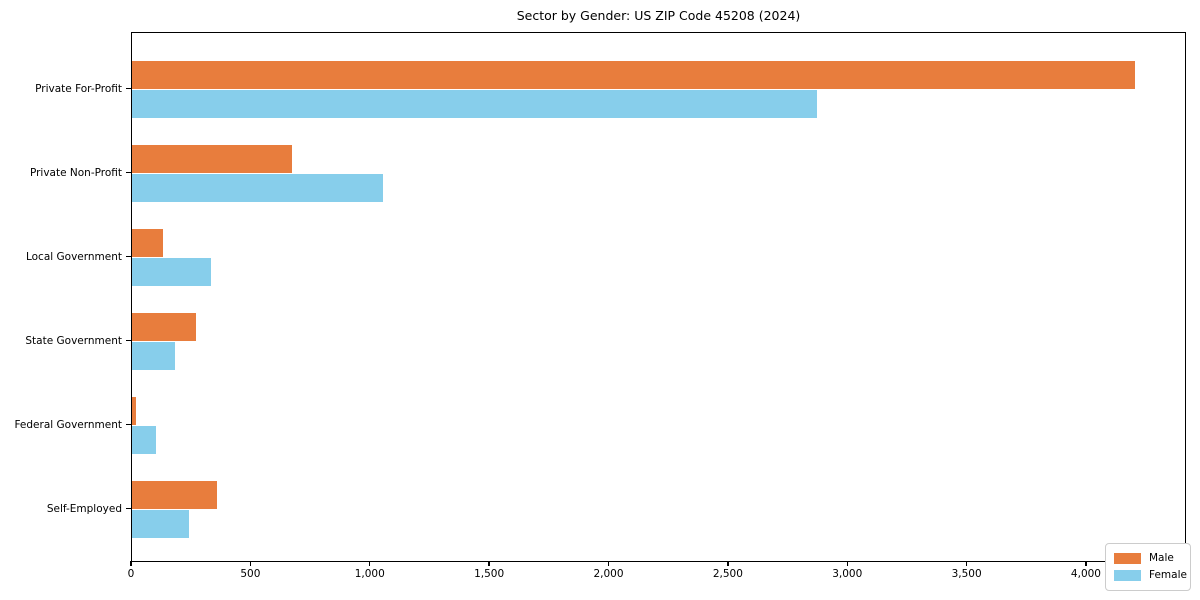  Describe the element at coordinates (727, 574) in the screenshot. I see `x-tick-label: 2,500` at that location.